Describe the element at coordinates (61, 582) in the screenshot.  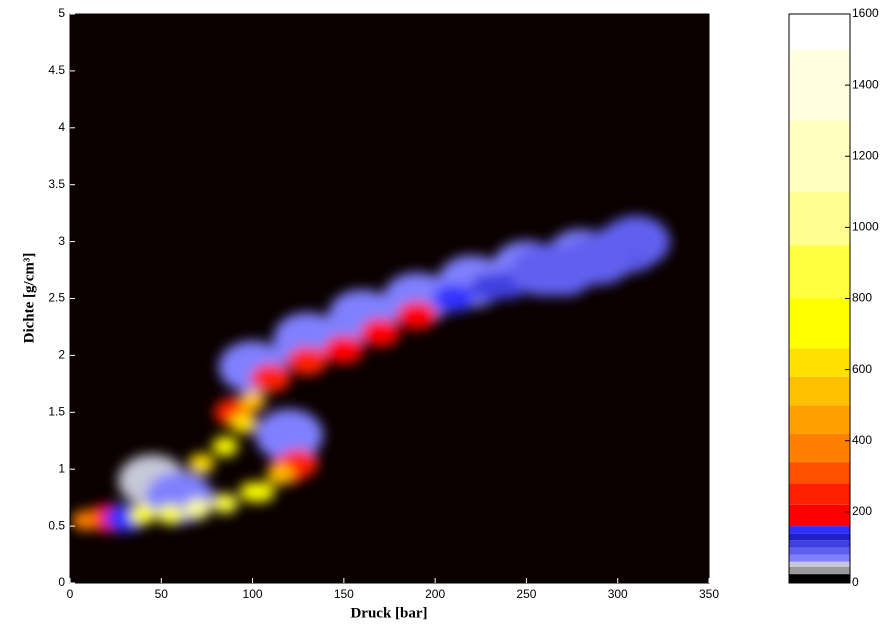
I see `y-tick-label: 0` at that location.